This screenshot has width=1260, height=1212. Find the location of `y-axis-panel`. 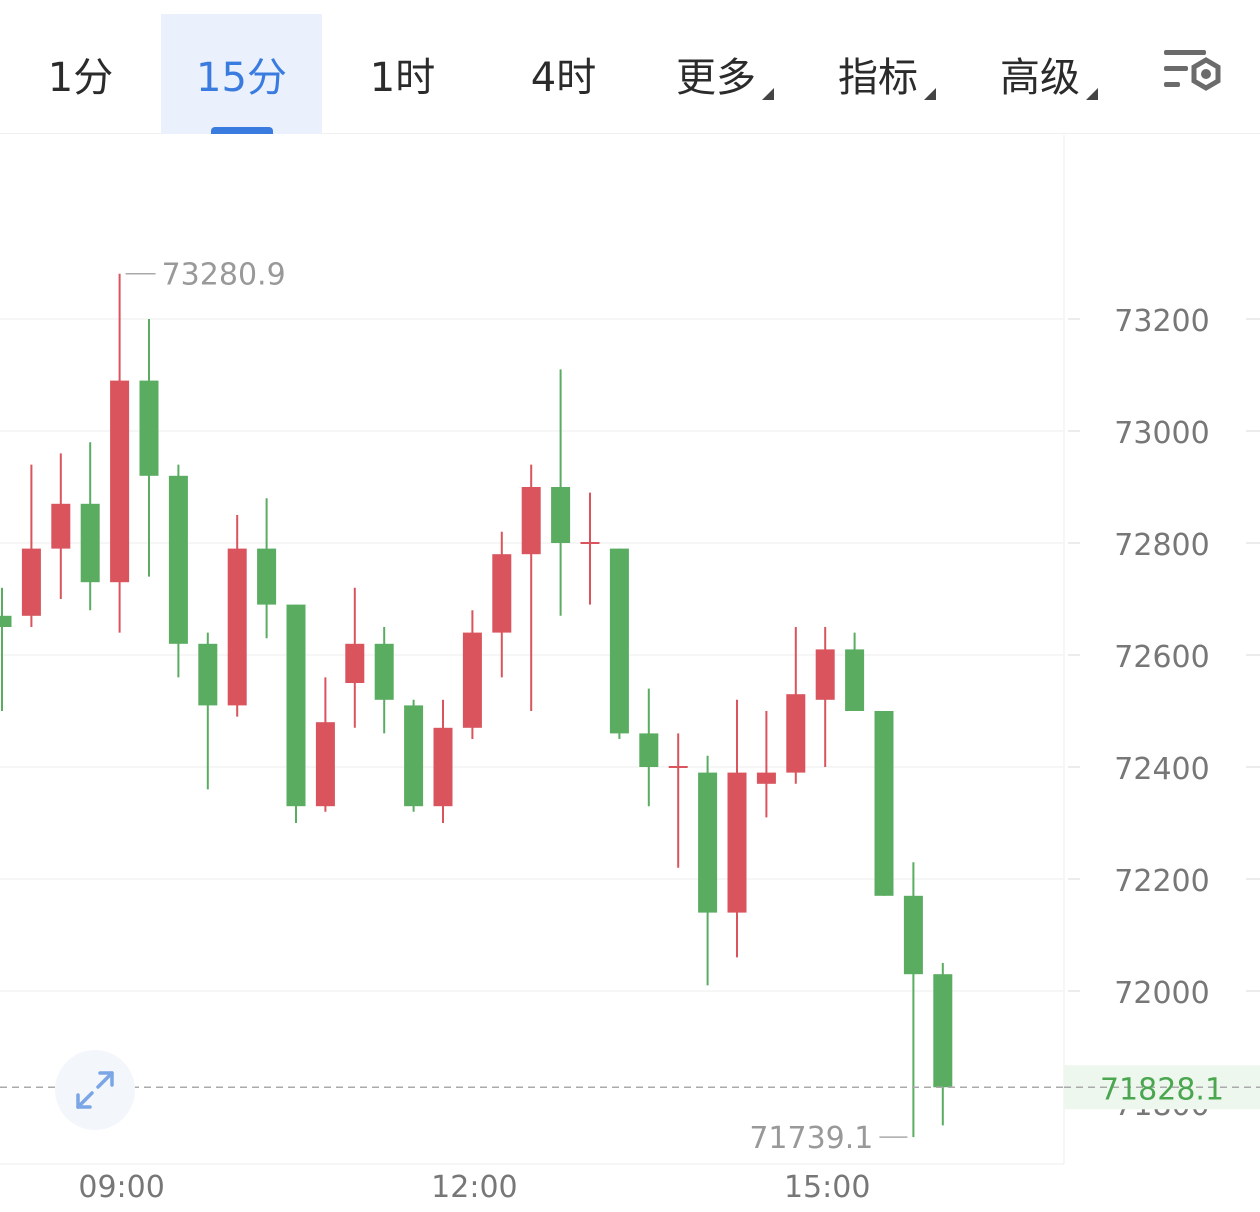

y-axis-panel is located at coordinates (1162, 673).